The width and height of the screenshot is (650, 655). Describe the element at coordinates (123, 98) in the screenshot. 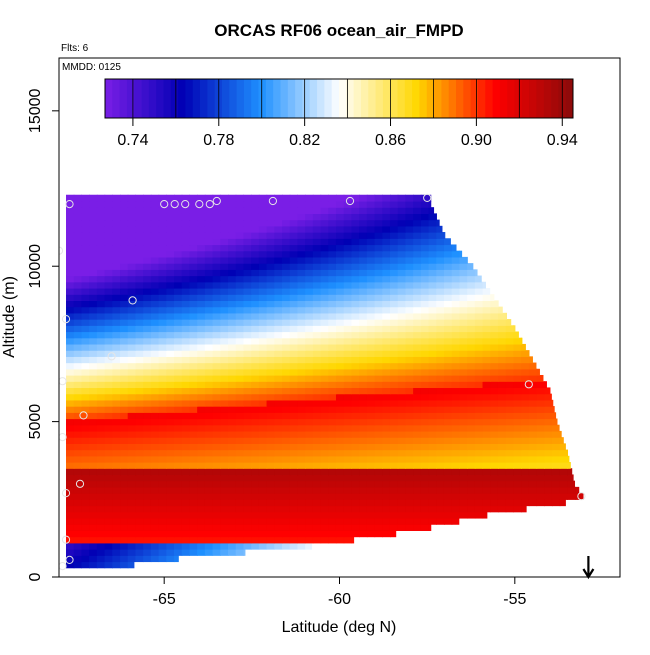

I see `colorbar-swatch` at that location.